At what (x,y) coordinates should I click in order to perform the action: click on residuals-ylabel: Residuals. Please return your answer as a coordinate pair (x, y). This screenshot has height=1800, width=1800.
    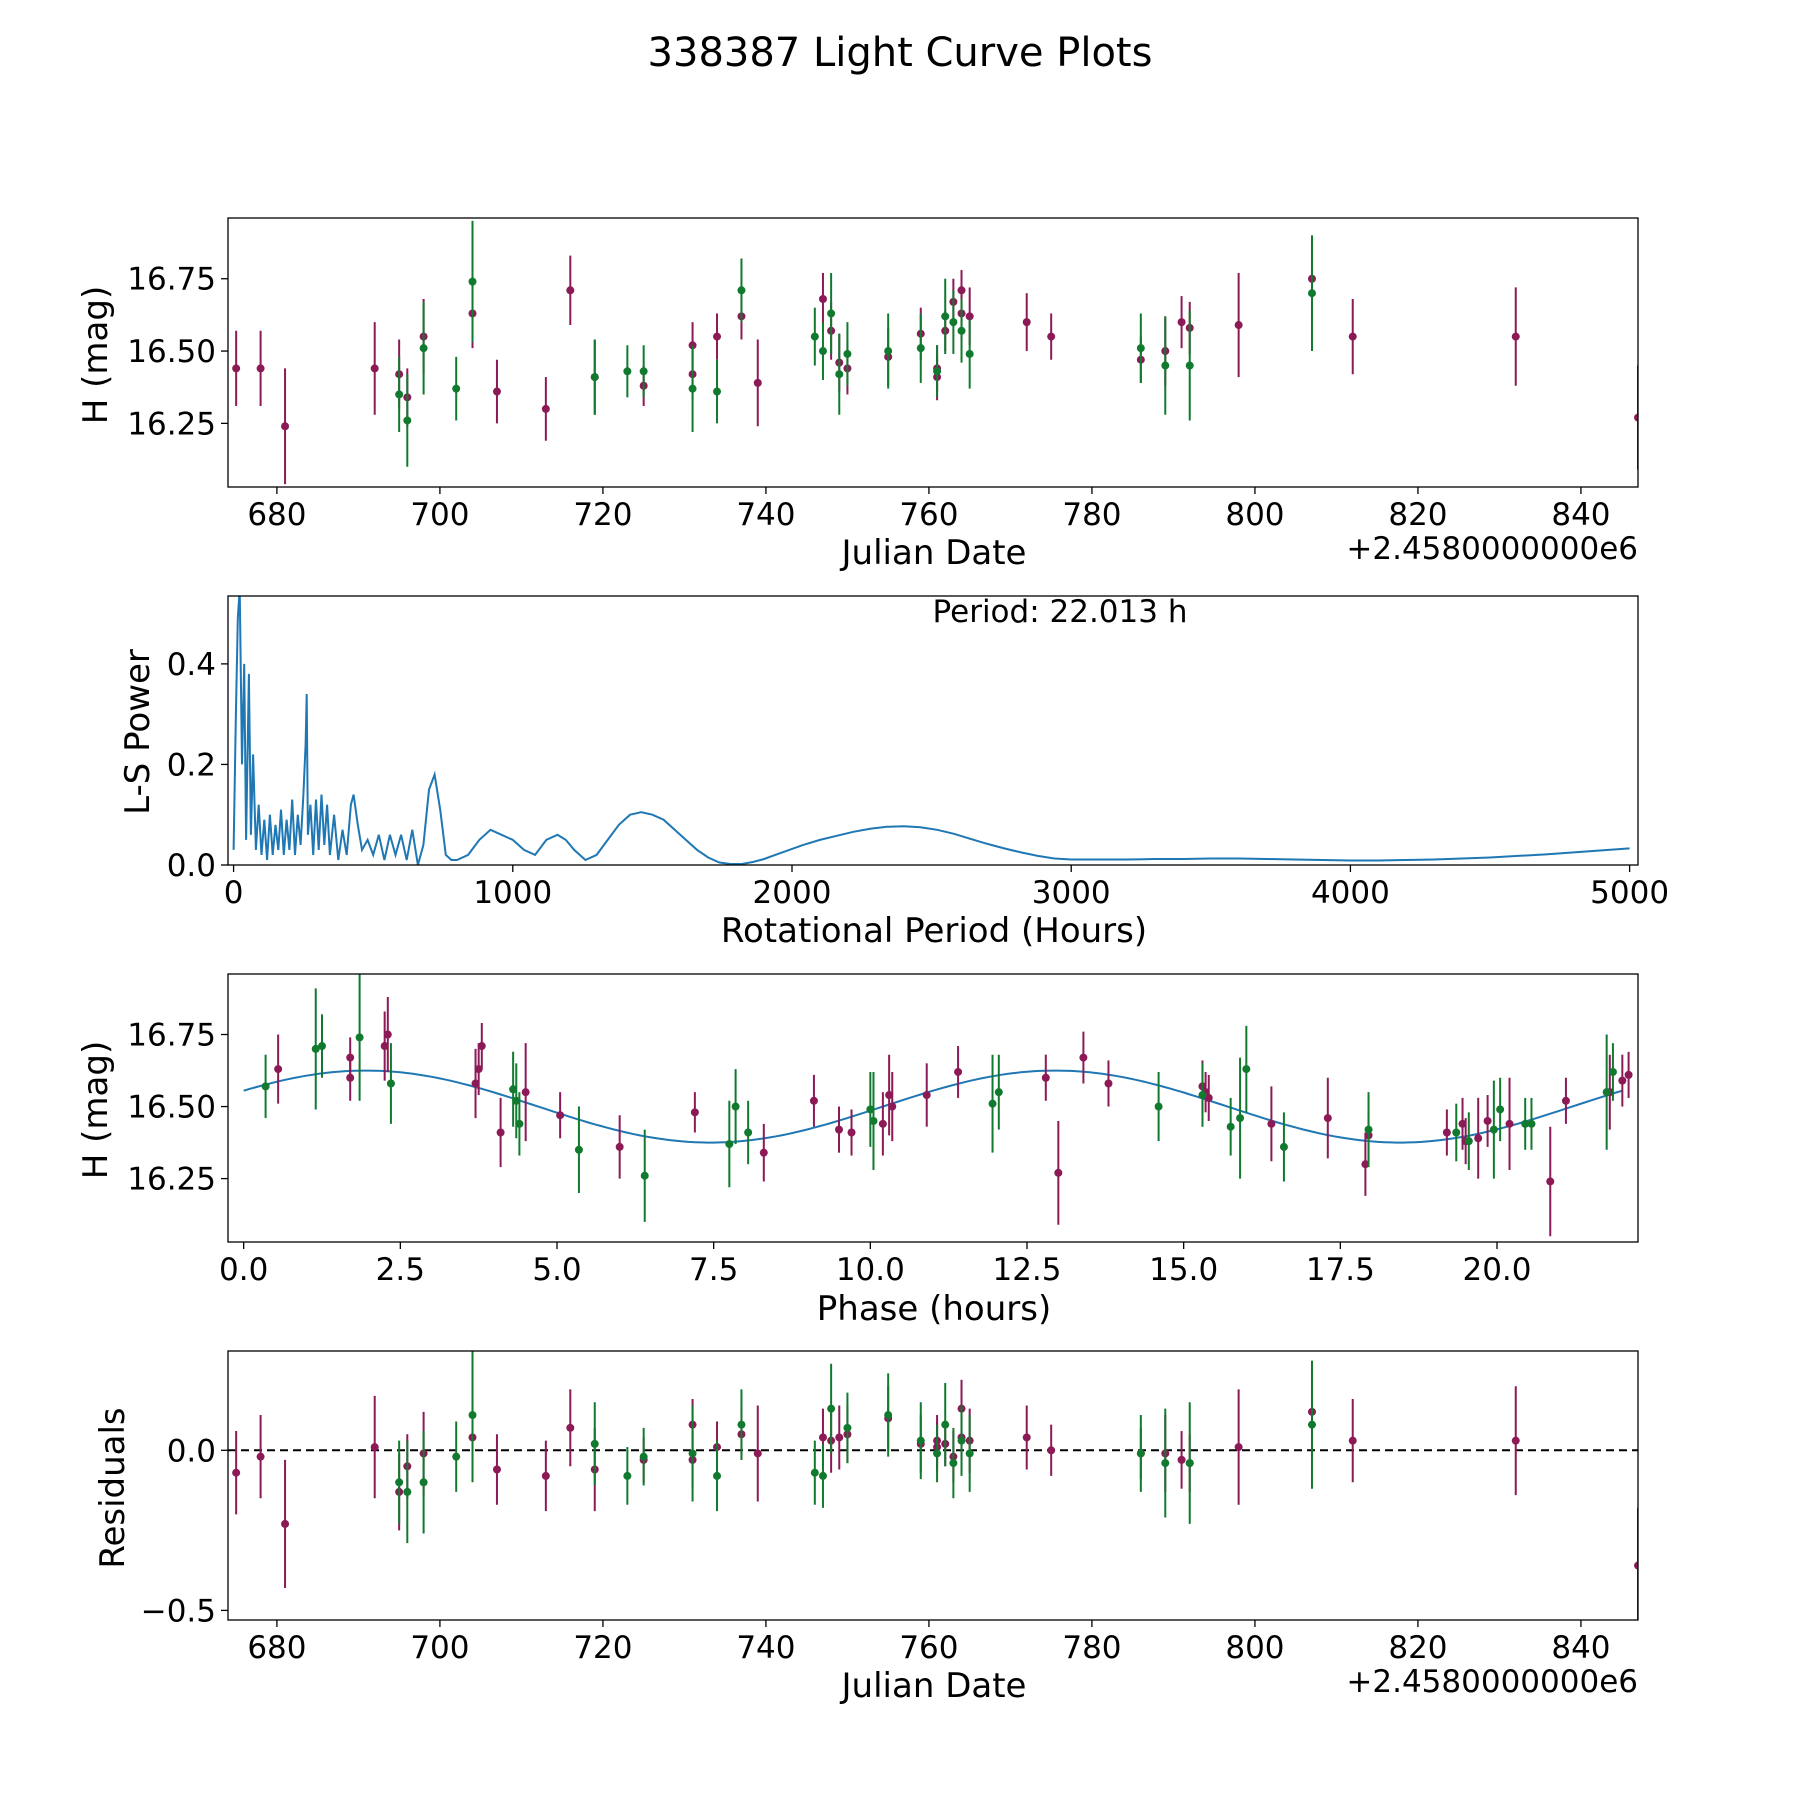
    Looking at the image, I should click on (113, 1487).